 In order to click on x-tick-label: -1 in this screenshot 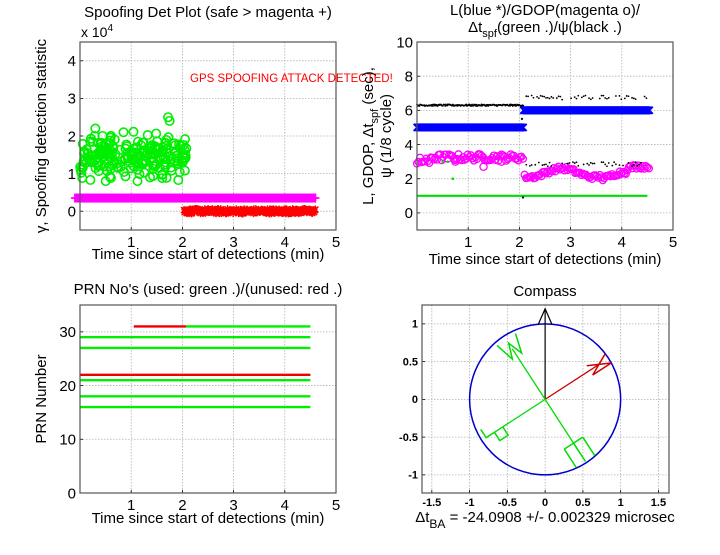, I will do `click(470, 503)`.